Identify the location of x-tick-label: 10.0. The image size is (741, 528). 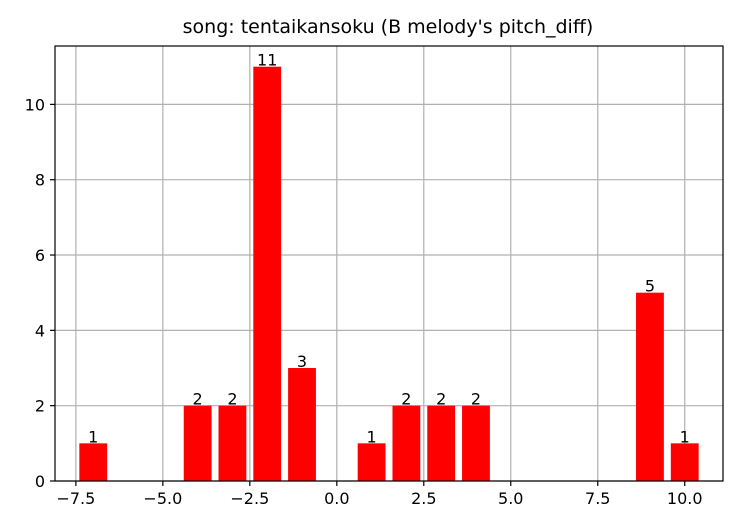
(685, 498).